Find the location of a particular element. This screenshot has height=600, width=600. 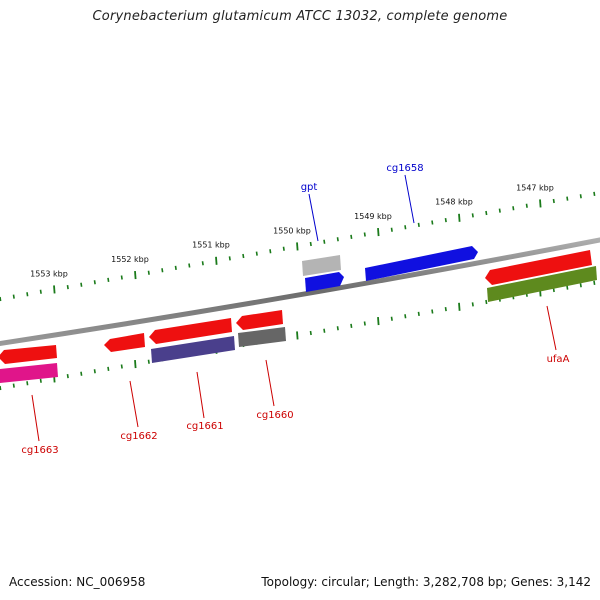

feature-cg1658 is located at coordinates (421, 263).